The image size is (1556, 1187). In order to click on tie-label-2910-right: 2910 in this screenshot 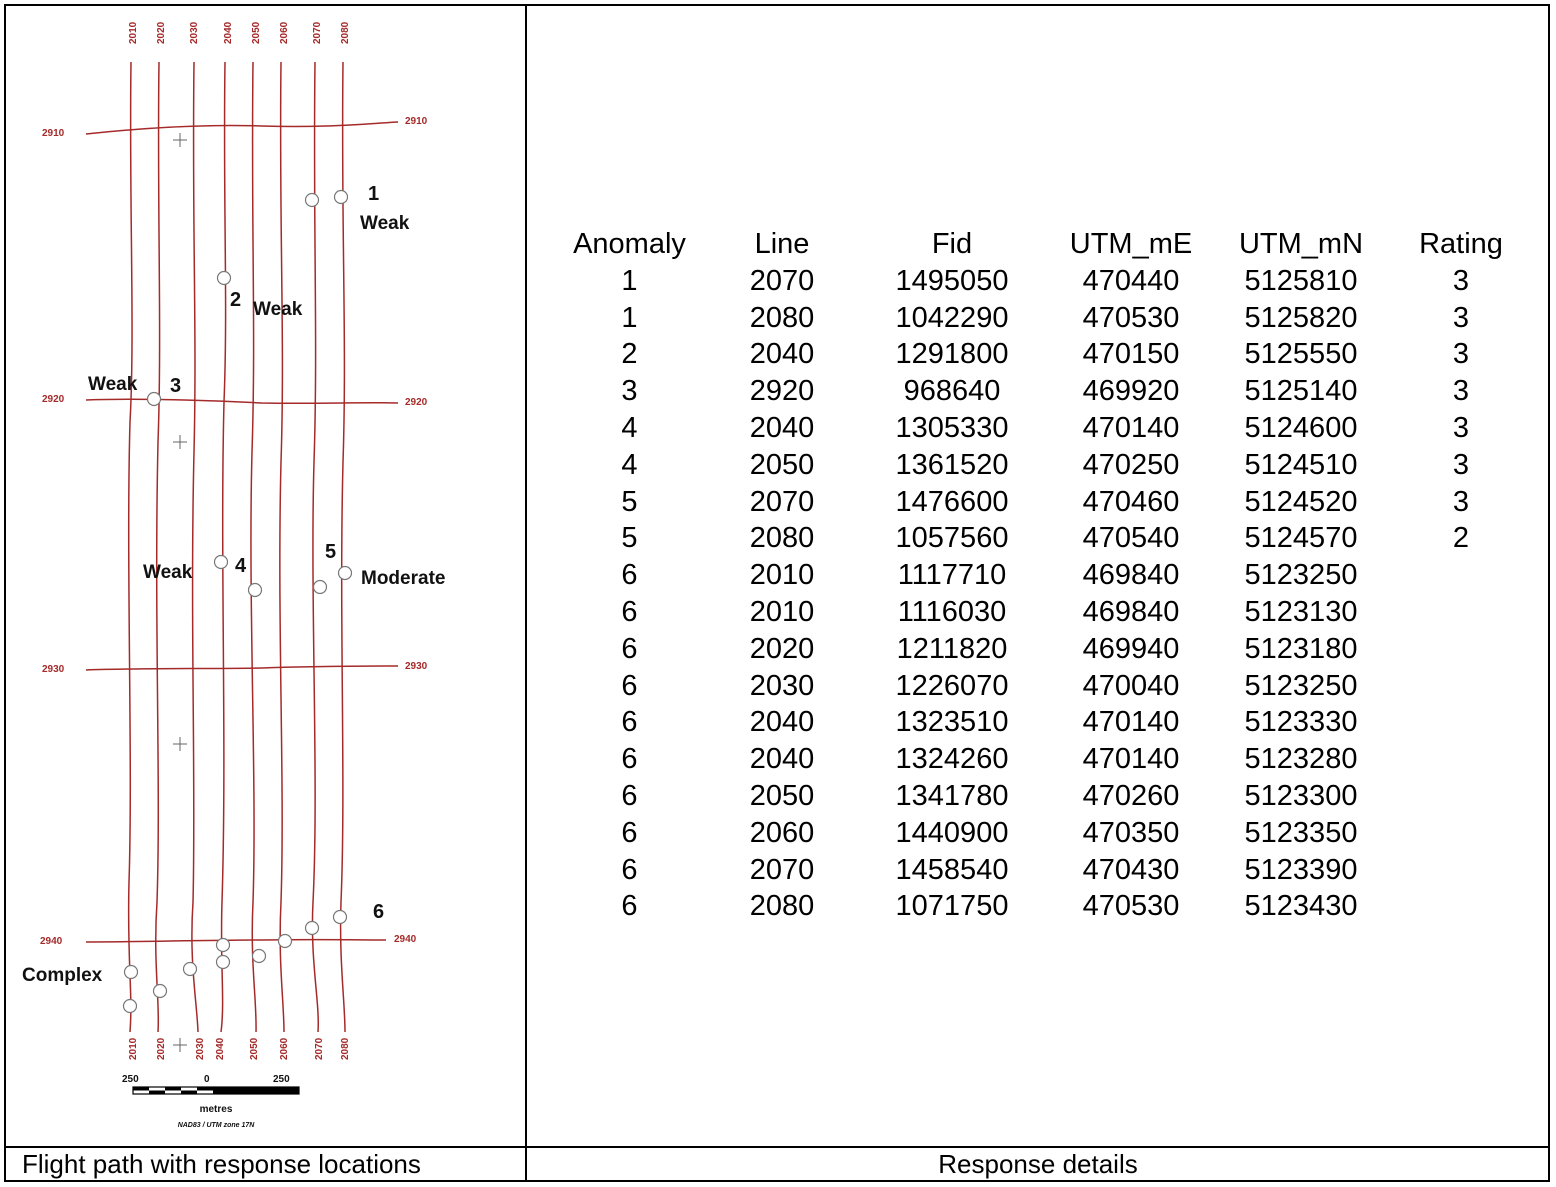, I will do `click(416, 121)`.